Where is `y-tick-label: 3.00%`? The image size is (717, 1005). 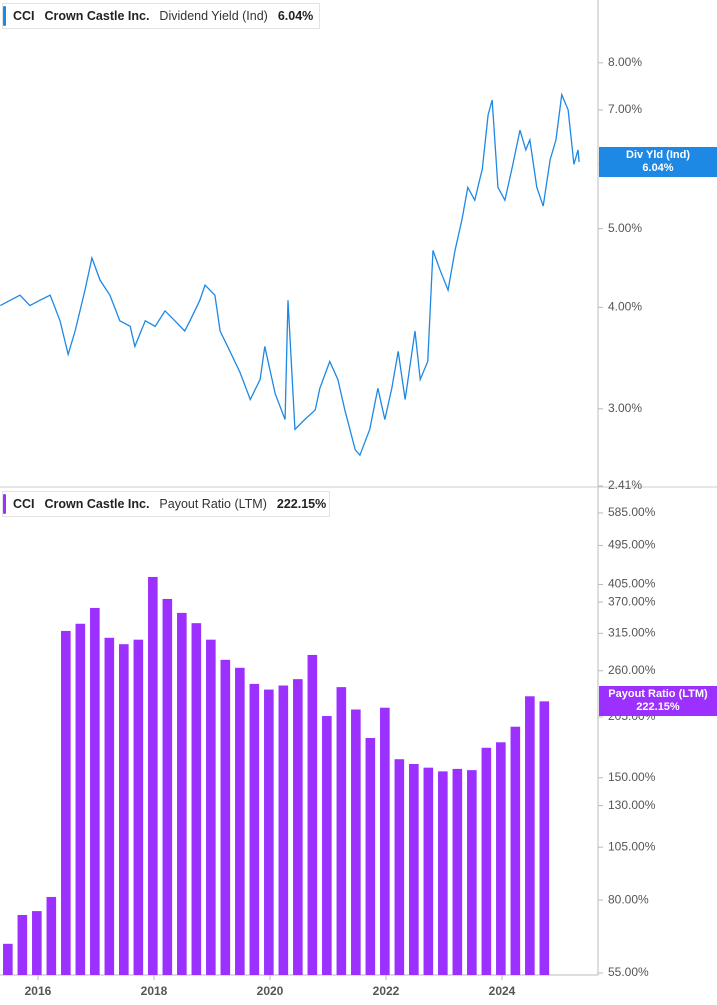
y-tick-label: 3.00% is located at coordinates (625, 408).